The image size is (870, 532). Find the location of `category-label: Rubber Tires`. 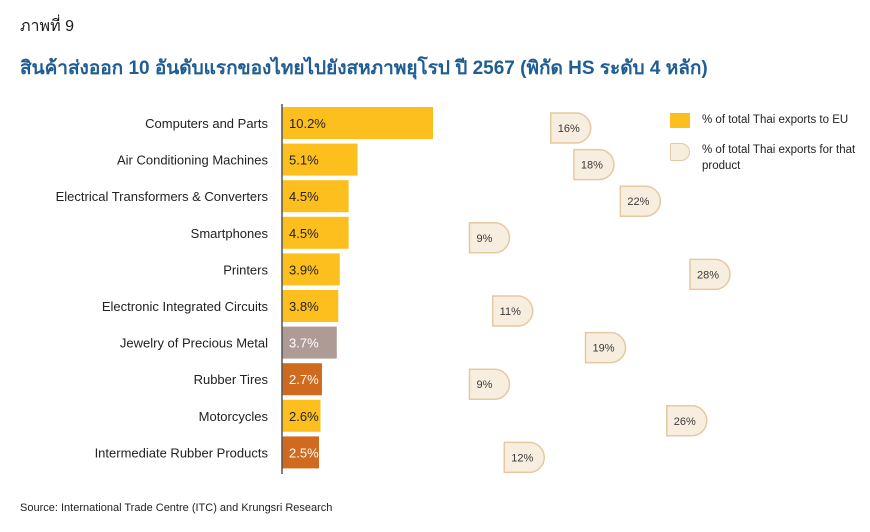

category-label: Rubber Tires is located at coordinates (231, 379).